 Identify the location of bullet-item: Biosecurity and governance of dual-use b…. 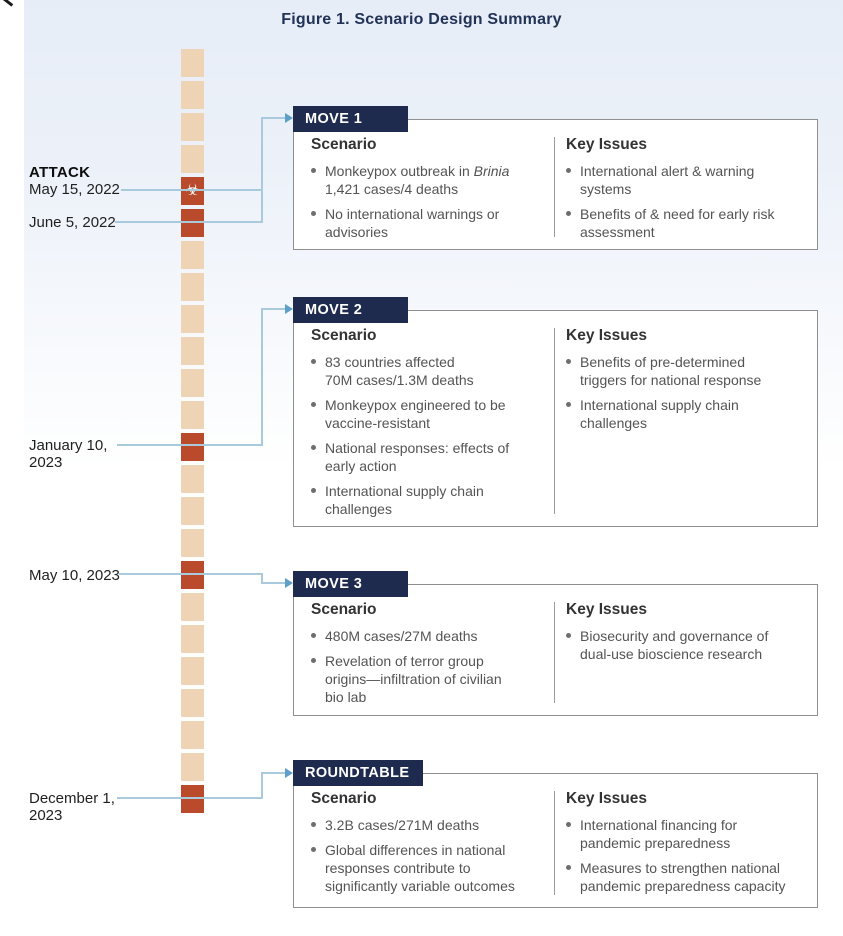
(687, 645).